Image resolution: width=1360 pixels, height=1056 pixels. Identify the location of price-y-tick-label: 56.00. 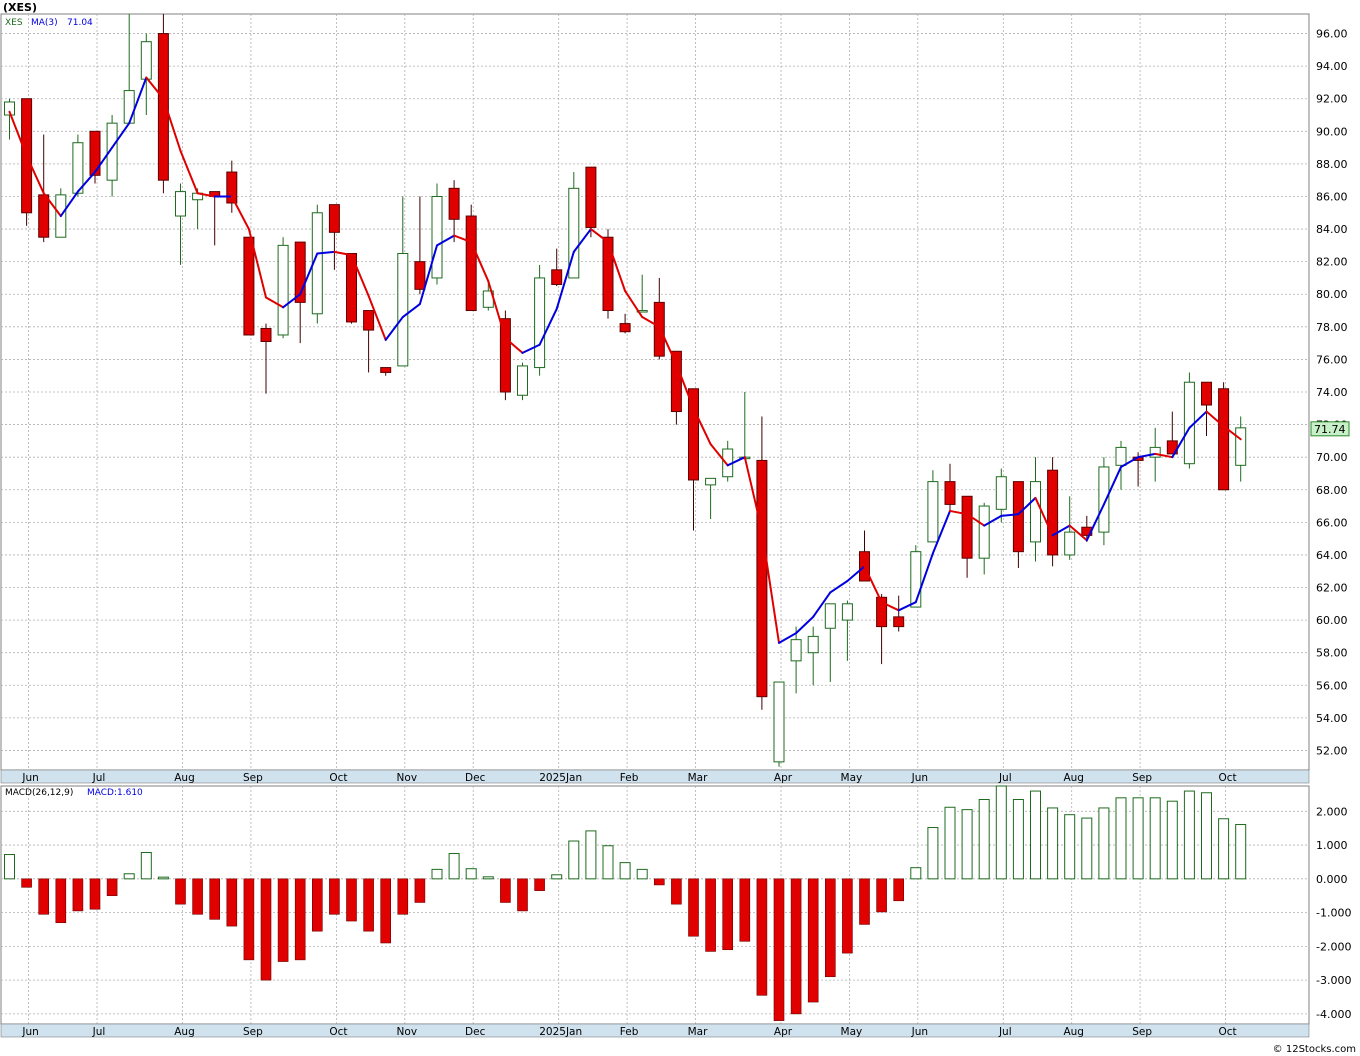
(1332, 685).